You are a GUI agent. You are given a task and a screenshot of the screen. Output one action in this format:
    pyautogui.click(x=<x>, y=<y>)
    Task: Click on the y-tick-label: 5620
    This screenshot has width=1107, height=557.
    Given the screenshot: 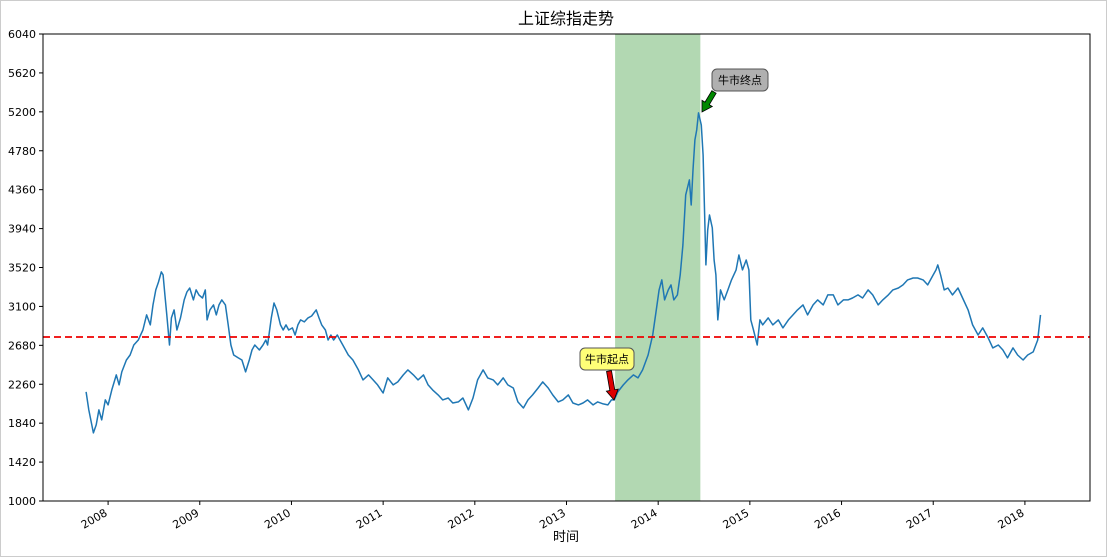 What is the action you would take?
    pyautogui.click(x=22, y=73)
    